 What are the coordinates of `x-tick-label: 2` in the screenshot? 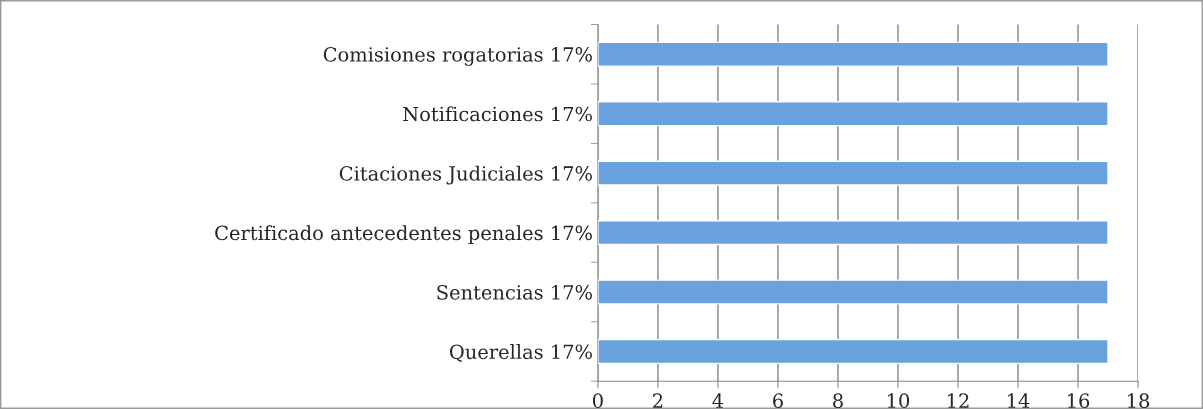 It's located at (658, 400).